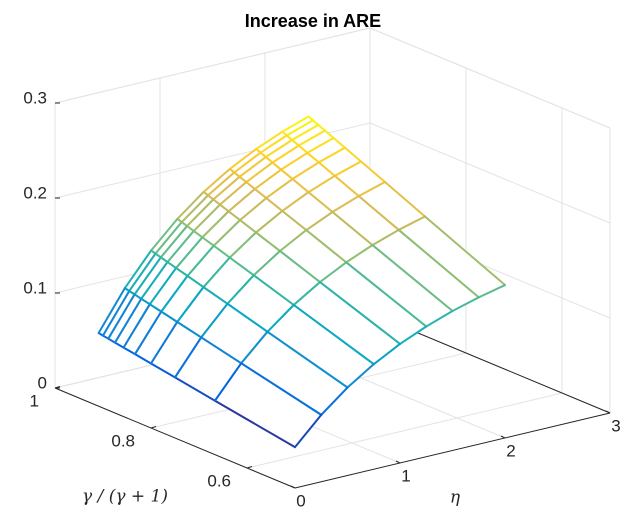 The image size is (626, 510). I want to click on chart-title: Increase in ARE, so click(313, 21).